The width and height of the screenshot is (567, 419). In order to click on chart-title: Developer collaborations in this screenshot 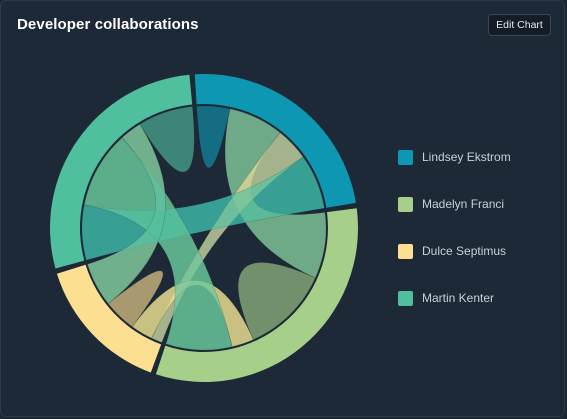, I will do `click(108, 24)`.